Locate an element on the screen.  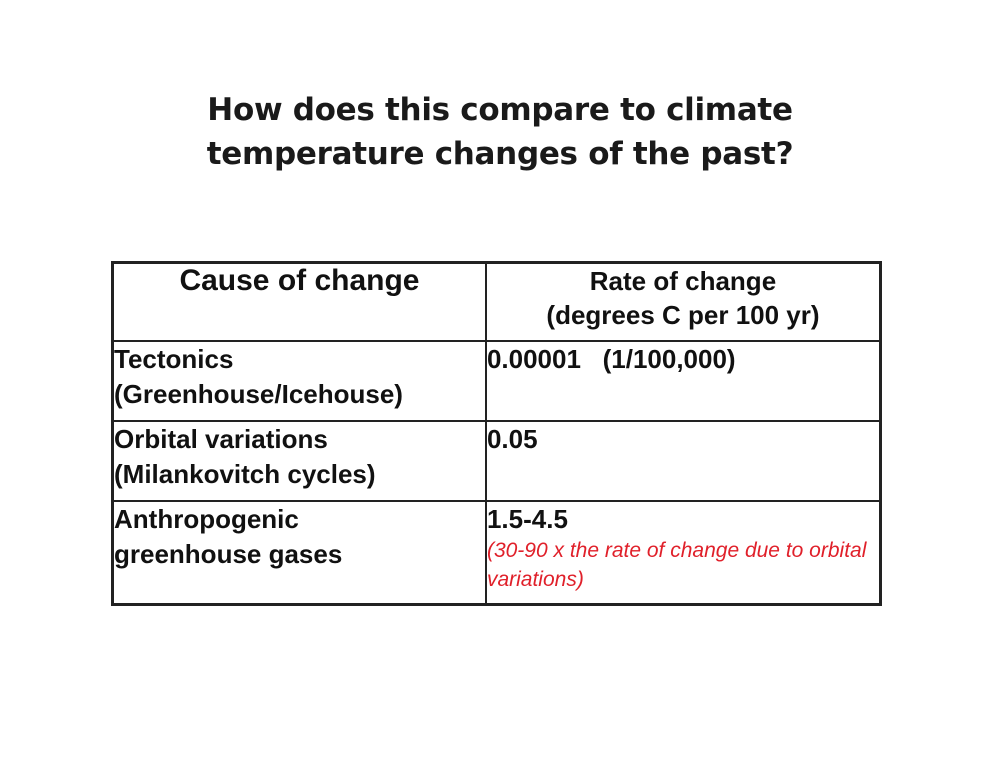
cause-cell: Anthropogenic greenhouse gases is located at coordinates (299, 552).